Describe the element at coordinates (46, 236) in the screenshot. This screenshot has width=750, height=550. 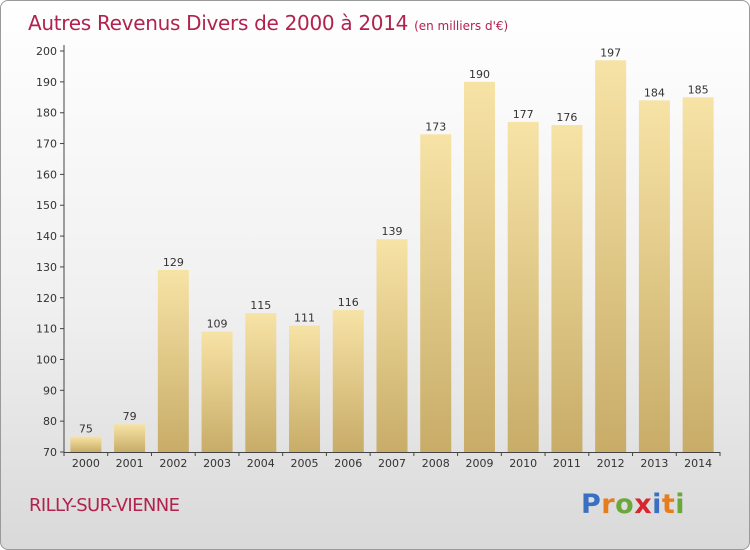
I see `y-tick-label: 140` at that location.